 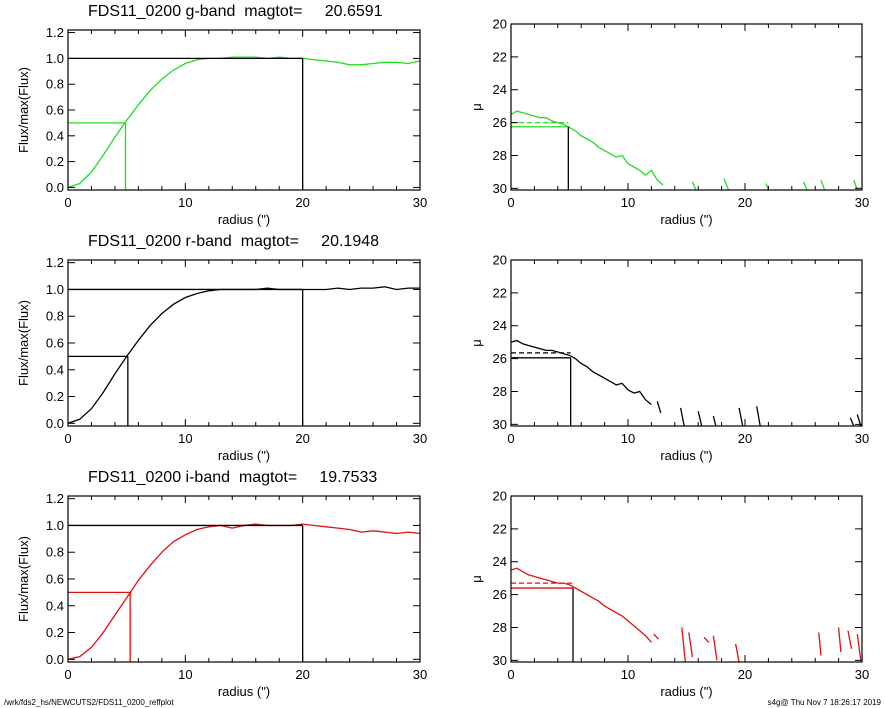 What do you see at coordinates (825, 702) in the screenshot?
I see `footer-right: s4g@ Thu Nov 7 18:26:17 2019` at bounding box center [825, 702].